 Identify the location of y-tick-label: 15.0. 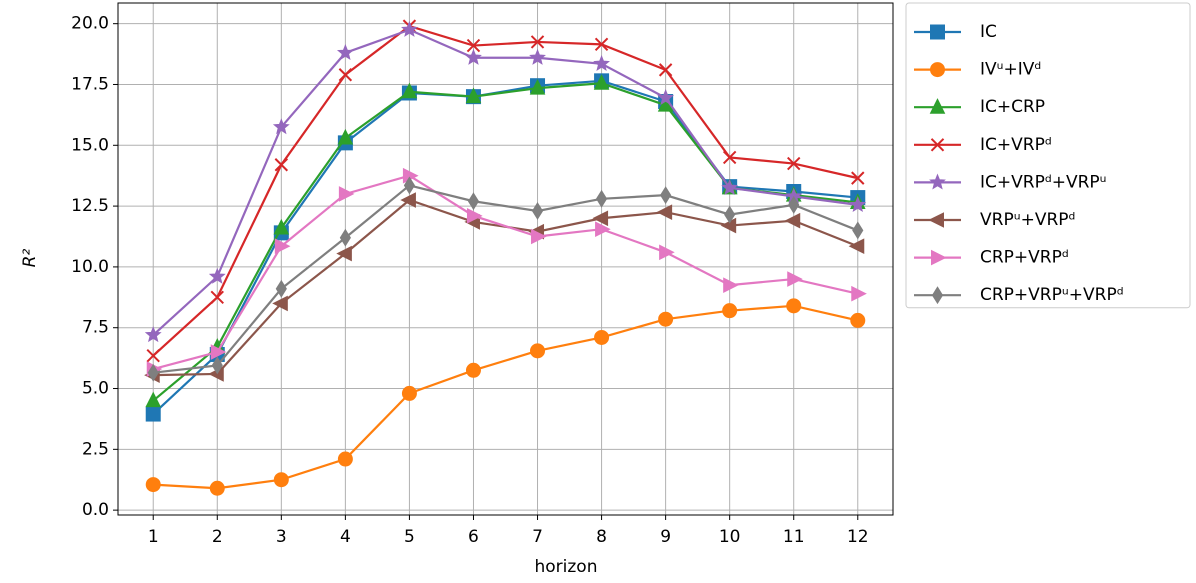
(90, 145).